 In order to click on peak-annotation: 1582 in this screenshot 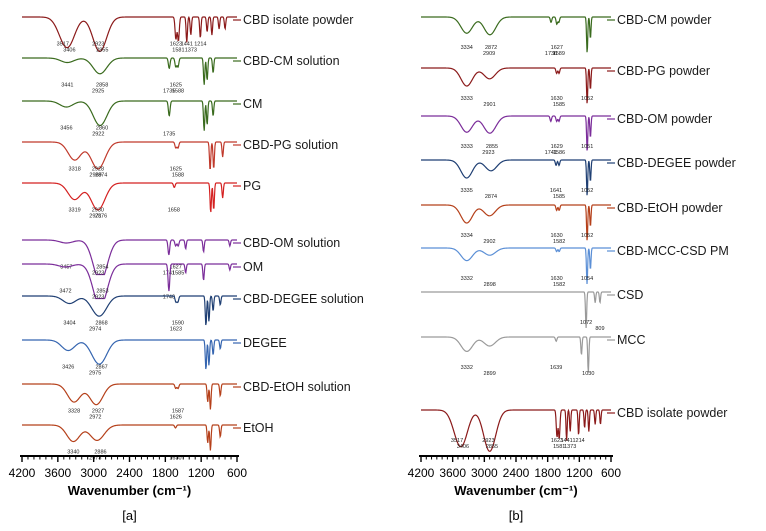, I will do `click(559, 285)`.